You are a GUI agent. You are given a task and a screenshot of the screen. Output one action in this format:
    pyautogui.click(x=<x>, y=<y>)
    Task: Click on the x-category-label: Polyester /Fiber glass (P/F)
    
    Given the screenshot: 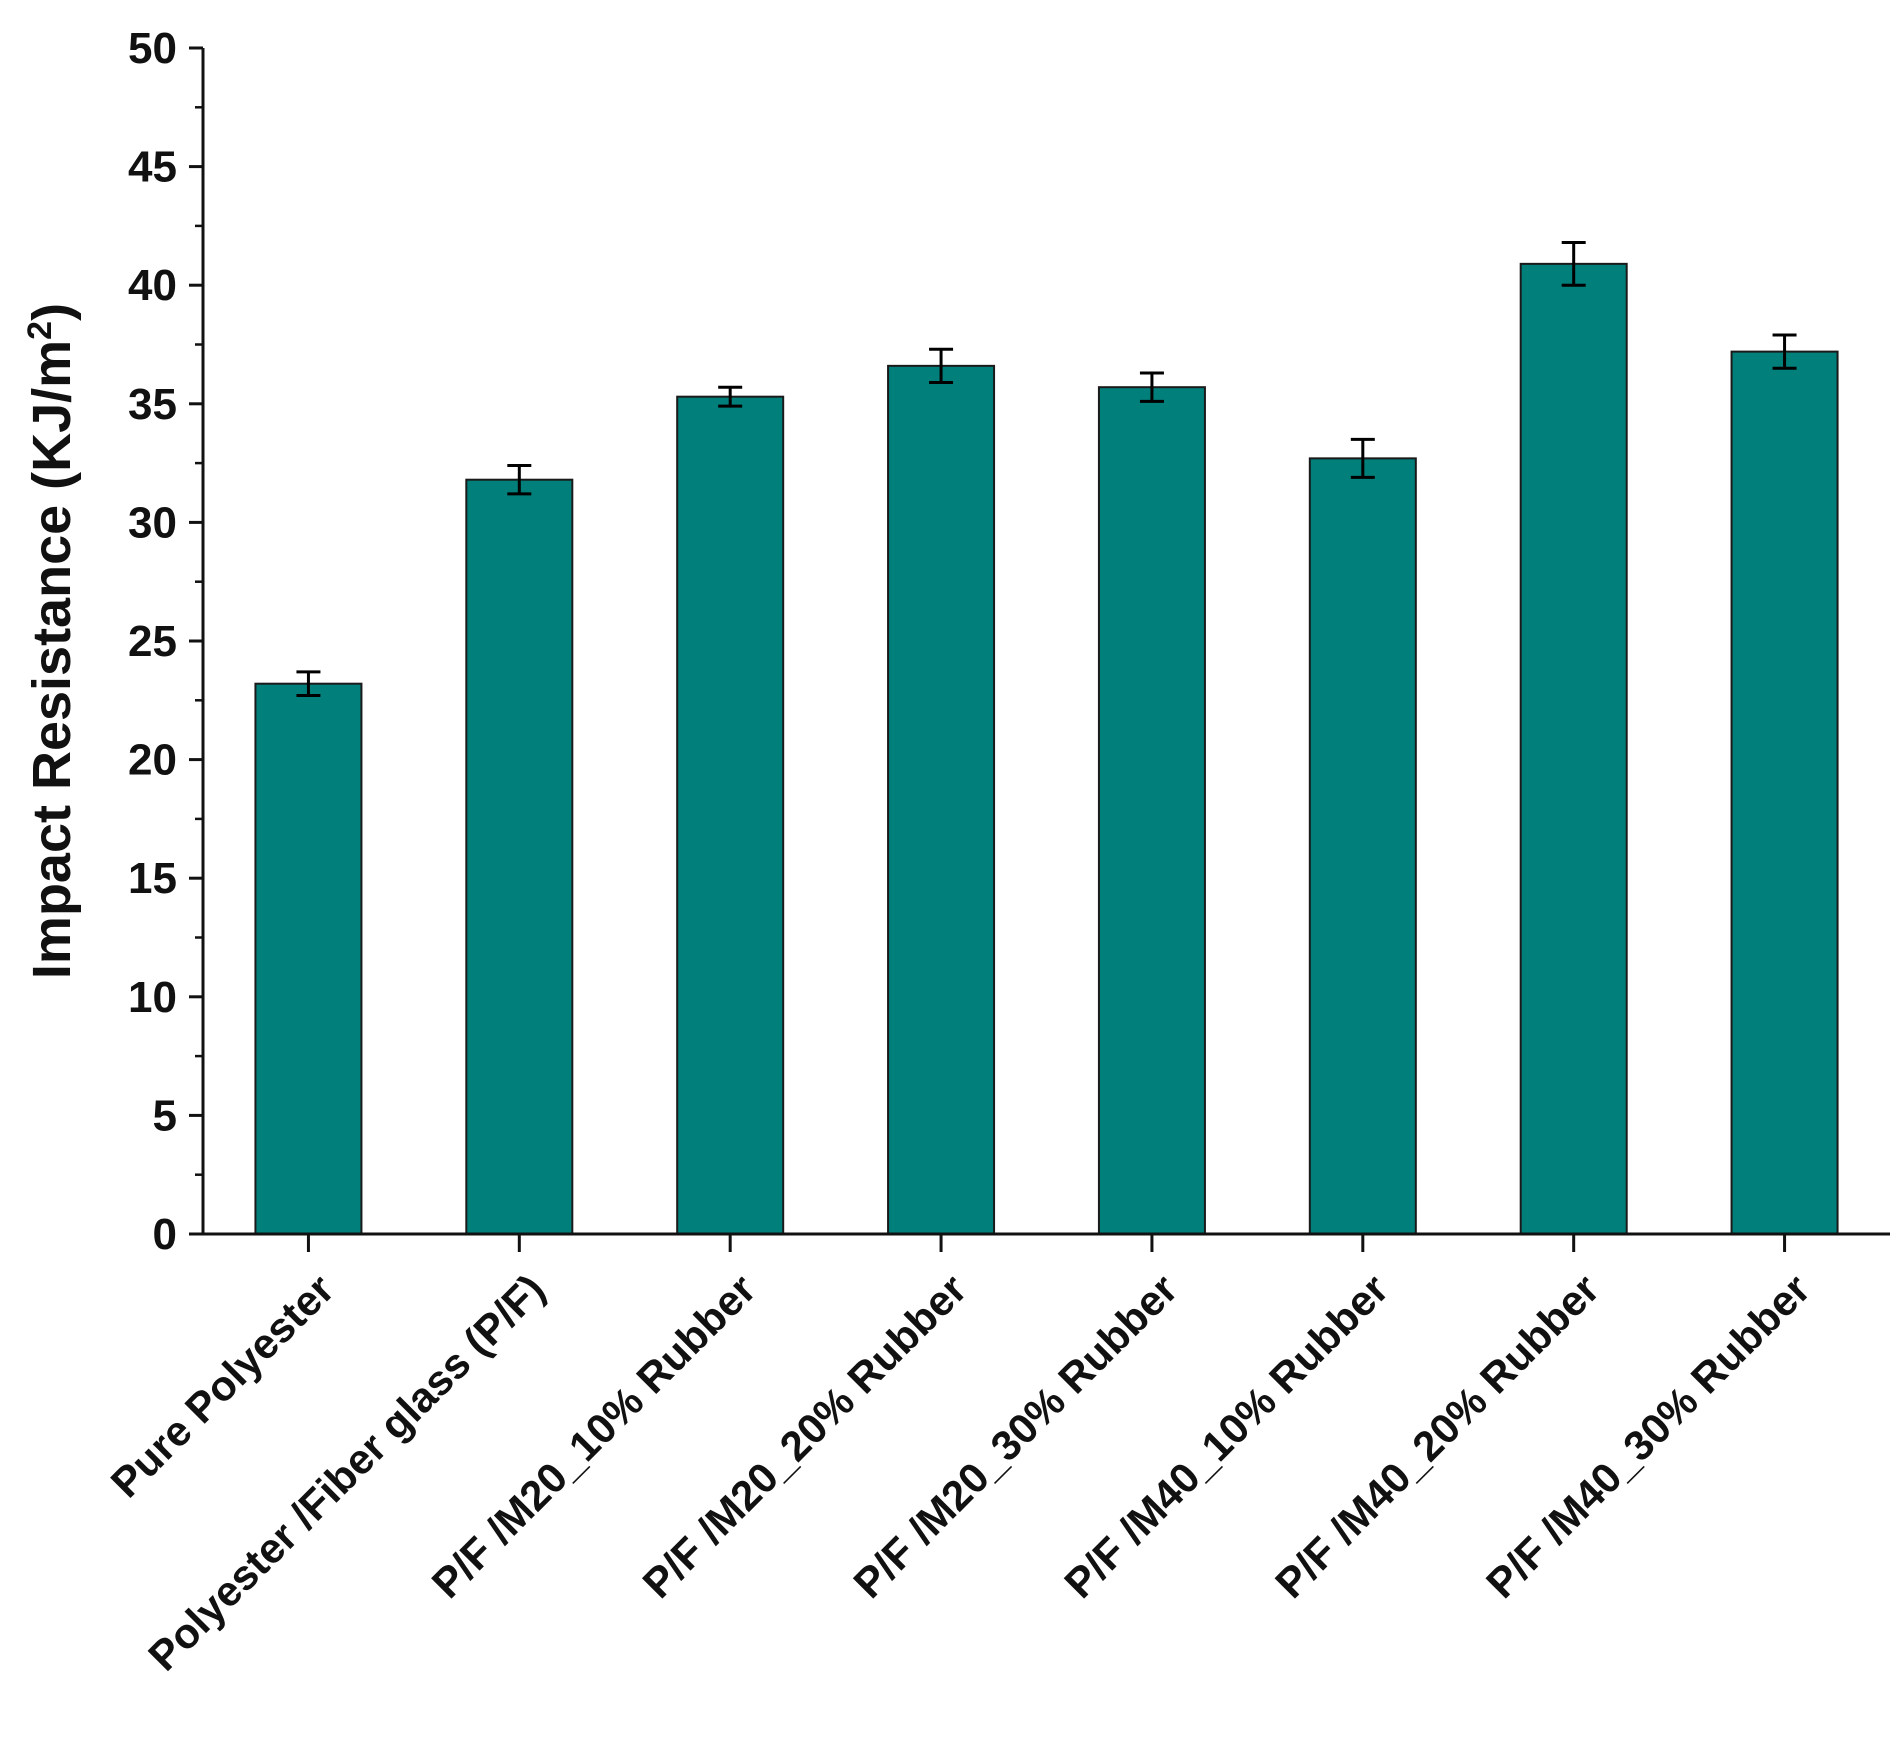 What is the action you would take?
    pyautogui.click(x=346, y=1472)
    